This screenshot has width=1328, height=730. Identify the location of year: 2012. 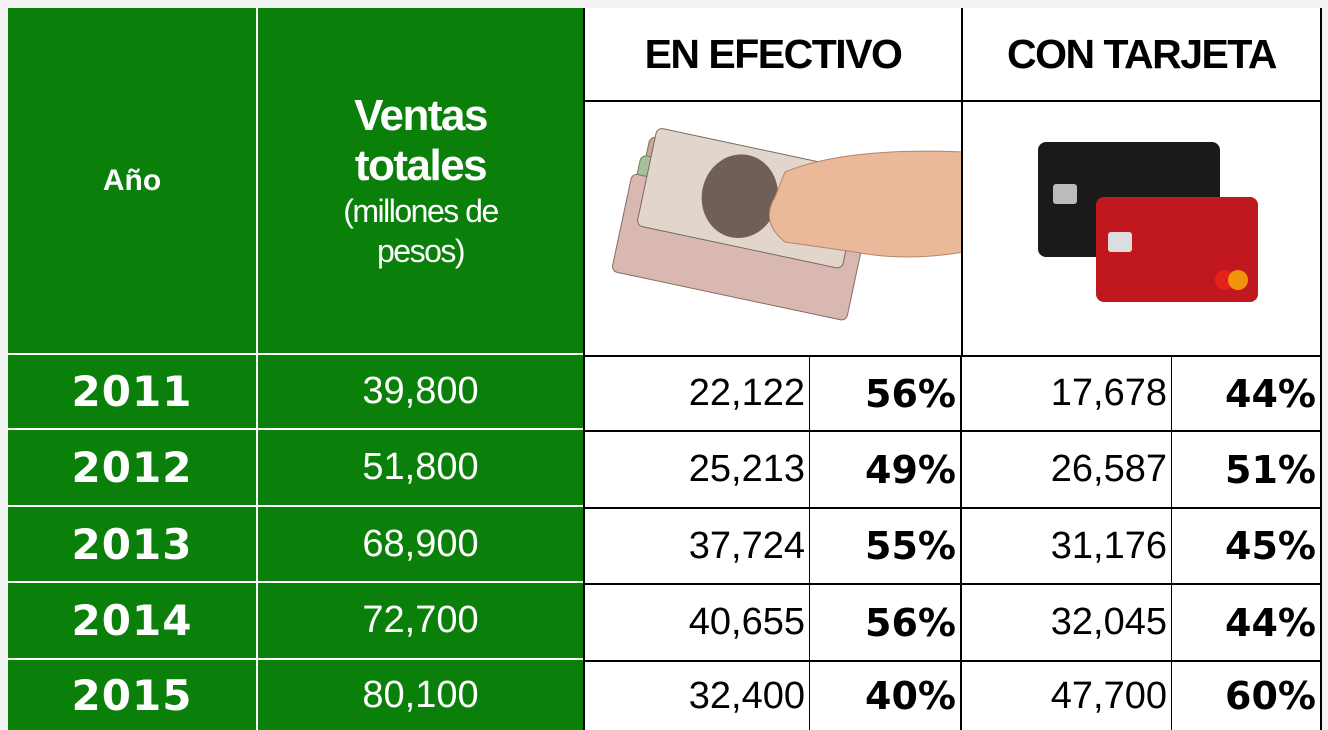
(133, 468).